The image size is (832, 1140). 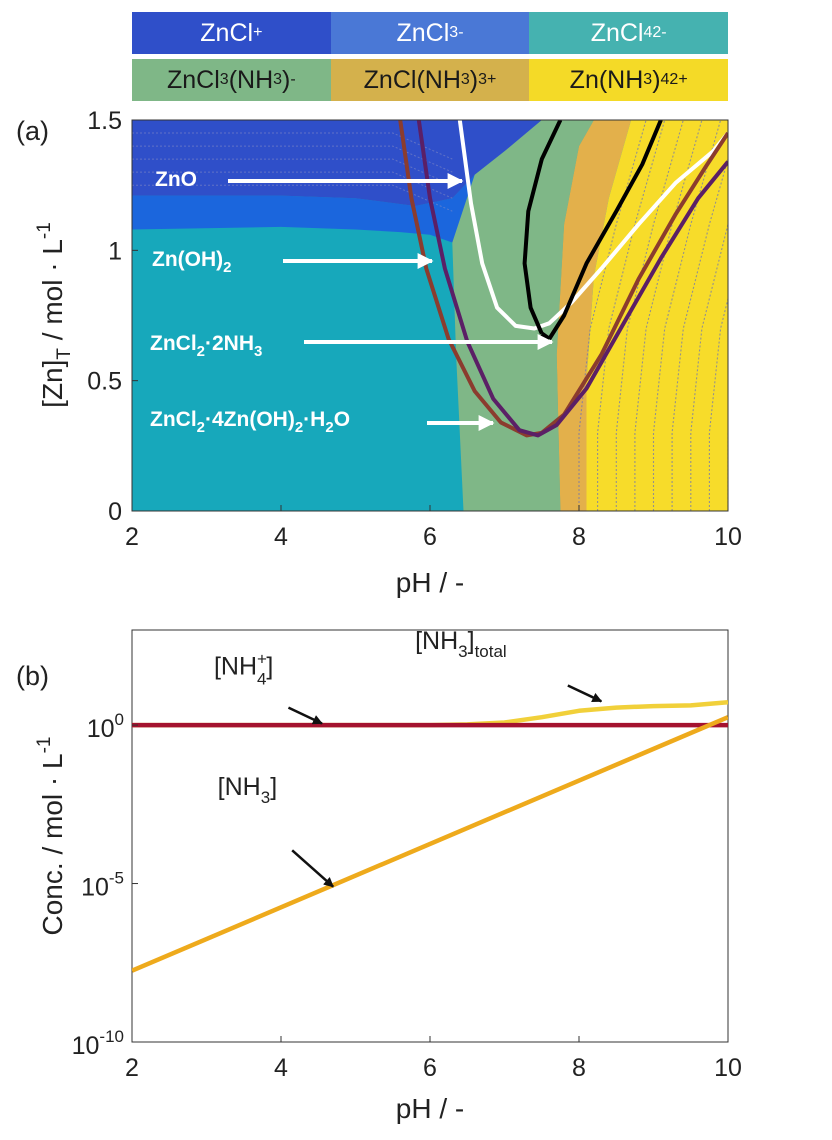 I want to click on y-tick-label: 0, so click(x=115, y=512).